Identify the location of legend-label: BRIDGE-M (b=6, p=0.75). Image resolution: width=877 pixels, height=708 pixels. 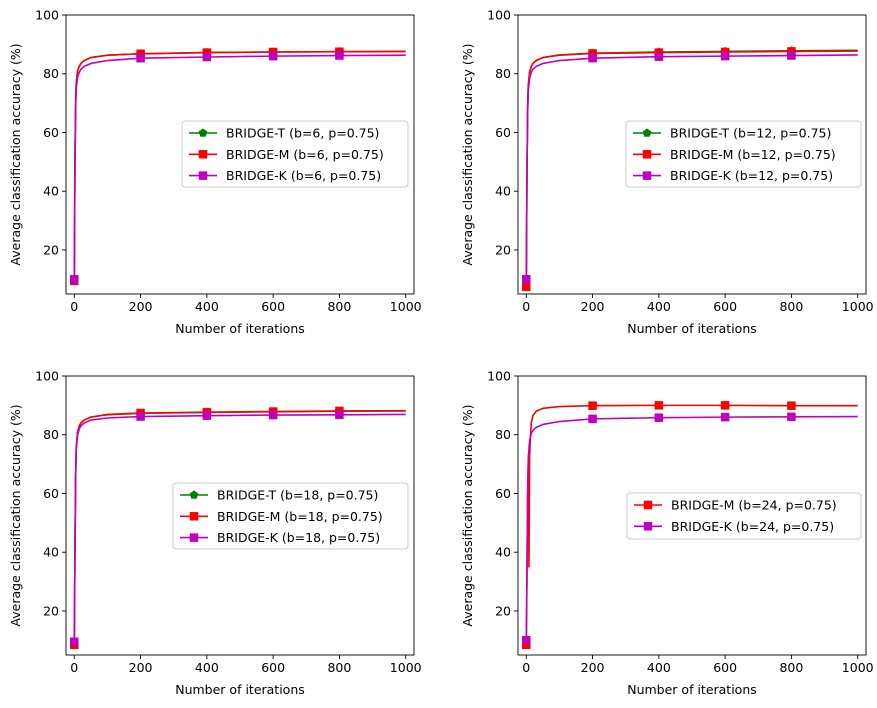
(305, 154).